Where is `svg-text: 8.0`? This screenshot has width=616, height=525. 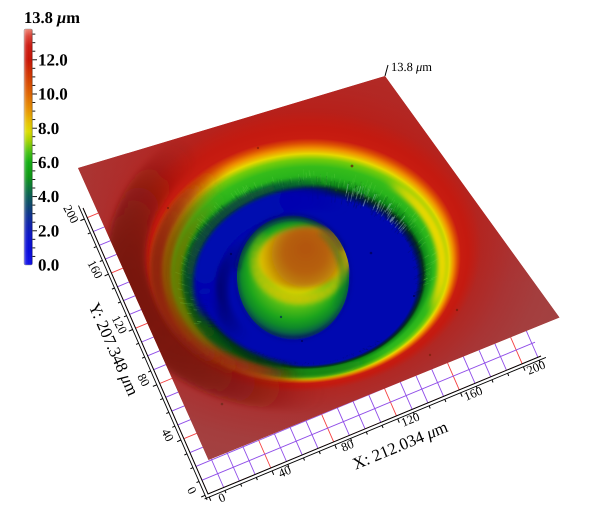
svg-text: 8.0 is located at coordinates (48, 128).